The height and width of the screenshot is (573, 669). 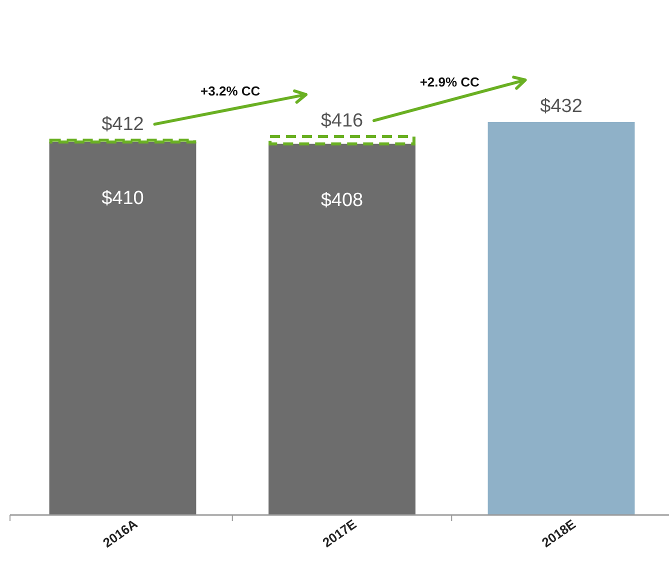 What do you see at coordinates (342, 121) in the screenshot?
I see `total-label: $416` at bounding box center [342, 121].